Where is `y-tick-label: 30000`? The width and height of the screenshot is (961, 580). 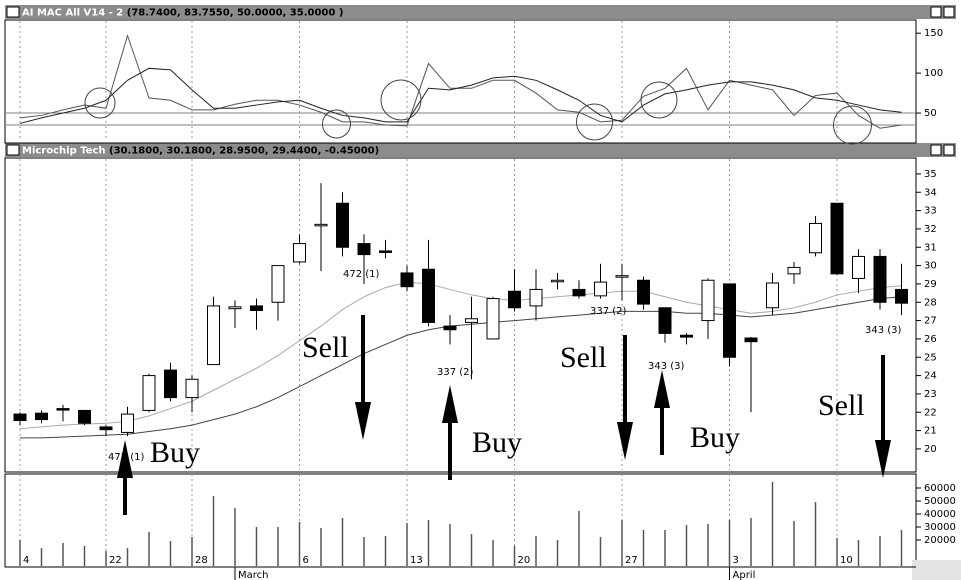 y-tick-label: 30000 is located at coordinates (940, 527).